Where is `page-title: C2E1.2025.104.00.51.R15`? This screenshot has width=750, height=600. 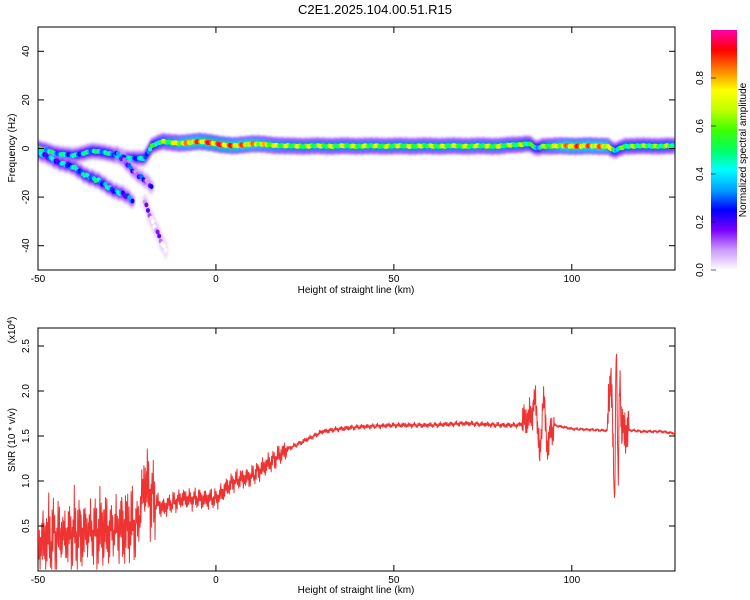 page-title: C2E1.2025.104.00.51.R15 is located at coordinates (375, 9).